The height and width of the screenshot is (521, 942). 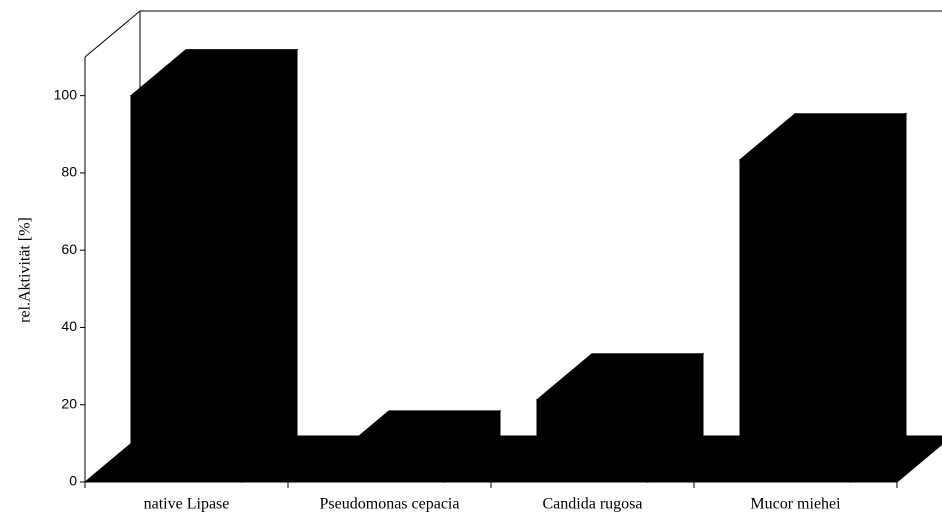 What do you see at coordinates (390, 504) in the screenshot?
I see `x-tick-label: Pseudomonas cepacia` at bounding box center [390, 504].